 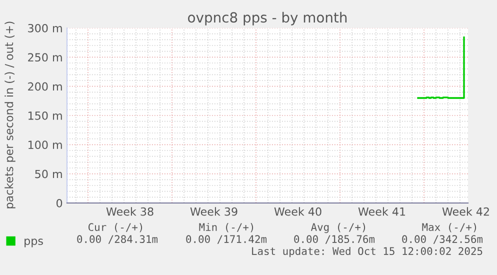 What do you see at coordinates (115, 227) in the screenshot?
I see `text: Cur (-/+)` at bounding box center [115, 227].